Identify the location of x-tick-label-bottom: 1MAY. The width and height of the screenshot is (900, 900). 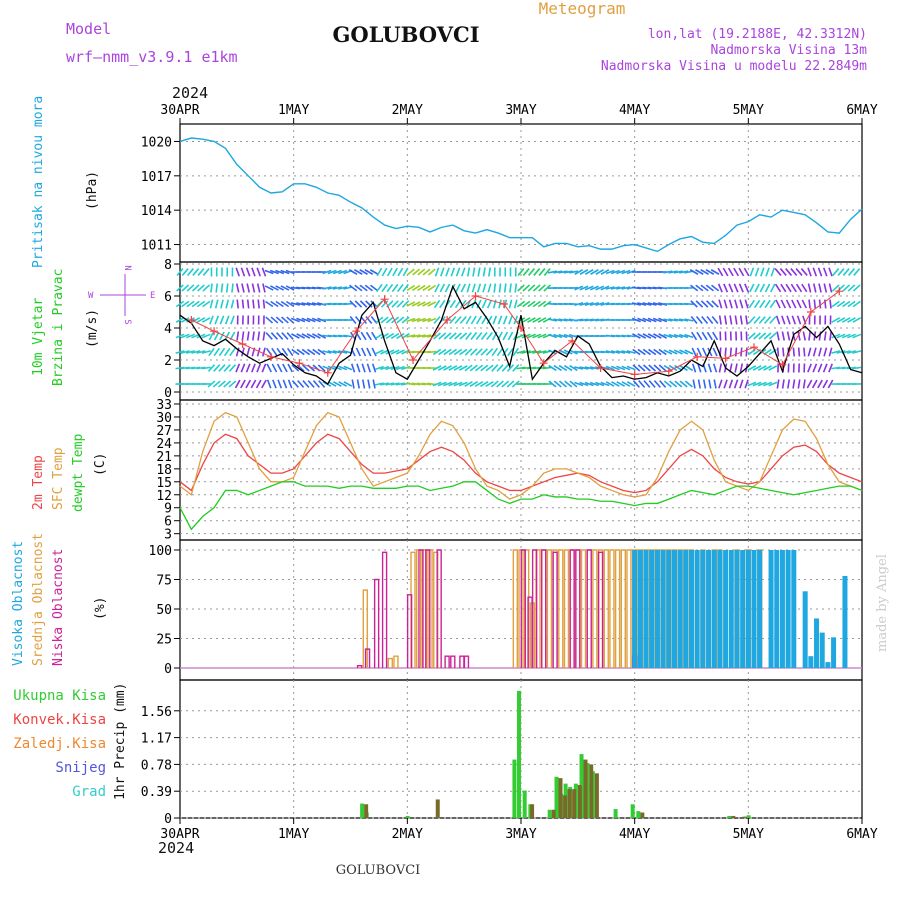
(293, 834).